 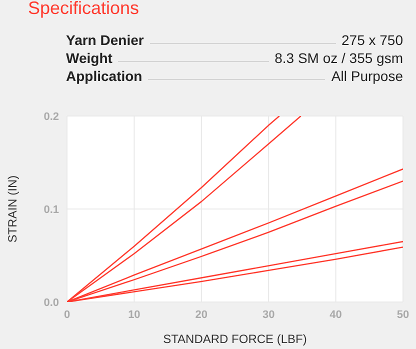 What do you see at coordinates (51, 302) in the screenshot?
I see `y-tick-label: 0.0` at bounding box center [51, 302].